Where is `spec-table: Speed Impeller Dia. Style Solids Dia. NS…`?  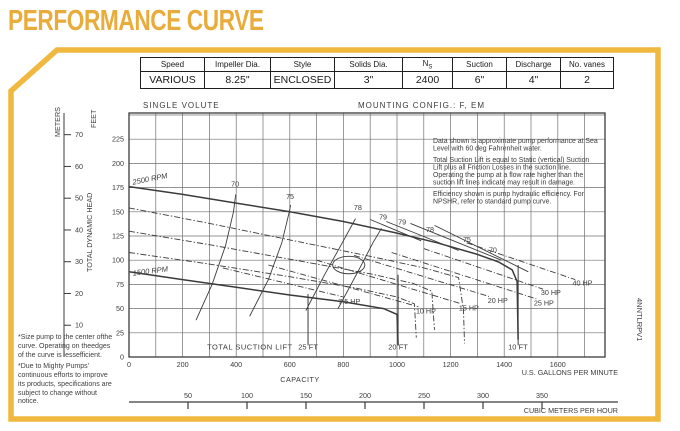
spec-table: Speed Impeller Dia. Style Solids Dia. NS… is located at coordinates (377, 73).